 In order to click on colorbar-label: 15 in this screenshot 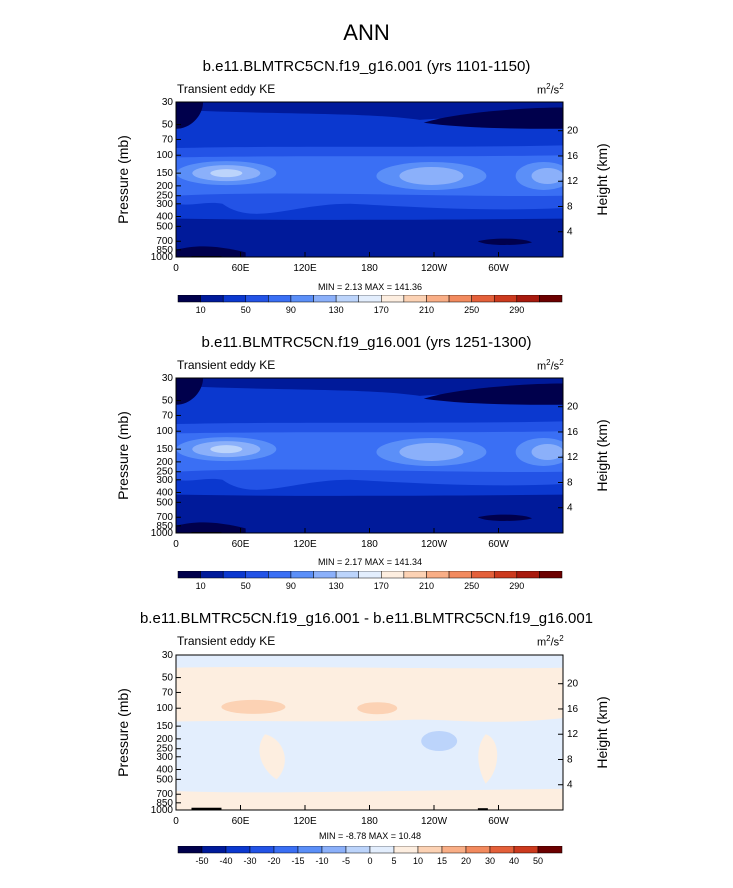, I will do `click(442, 861)`.